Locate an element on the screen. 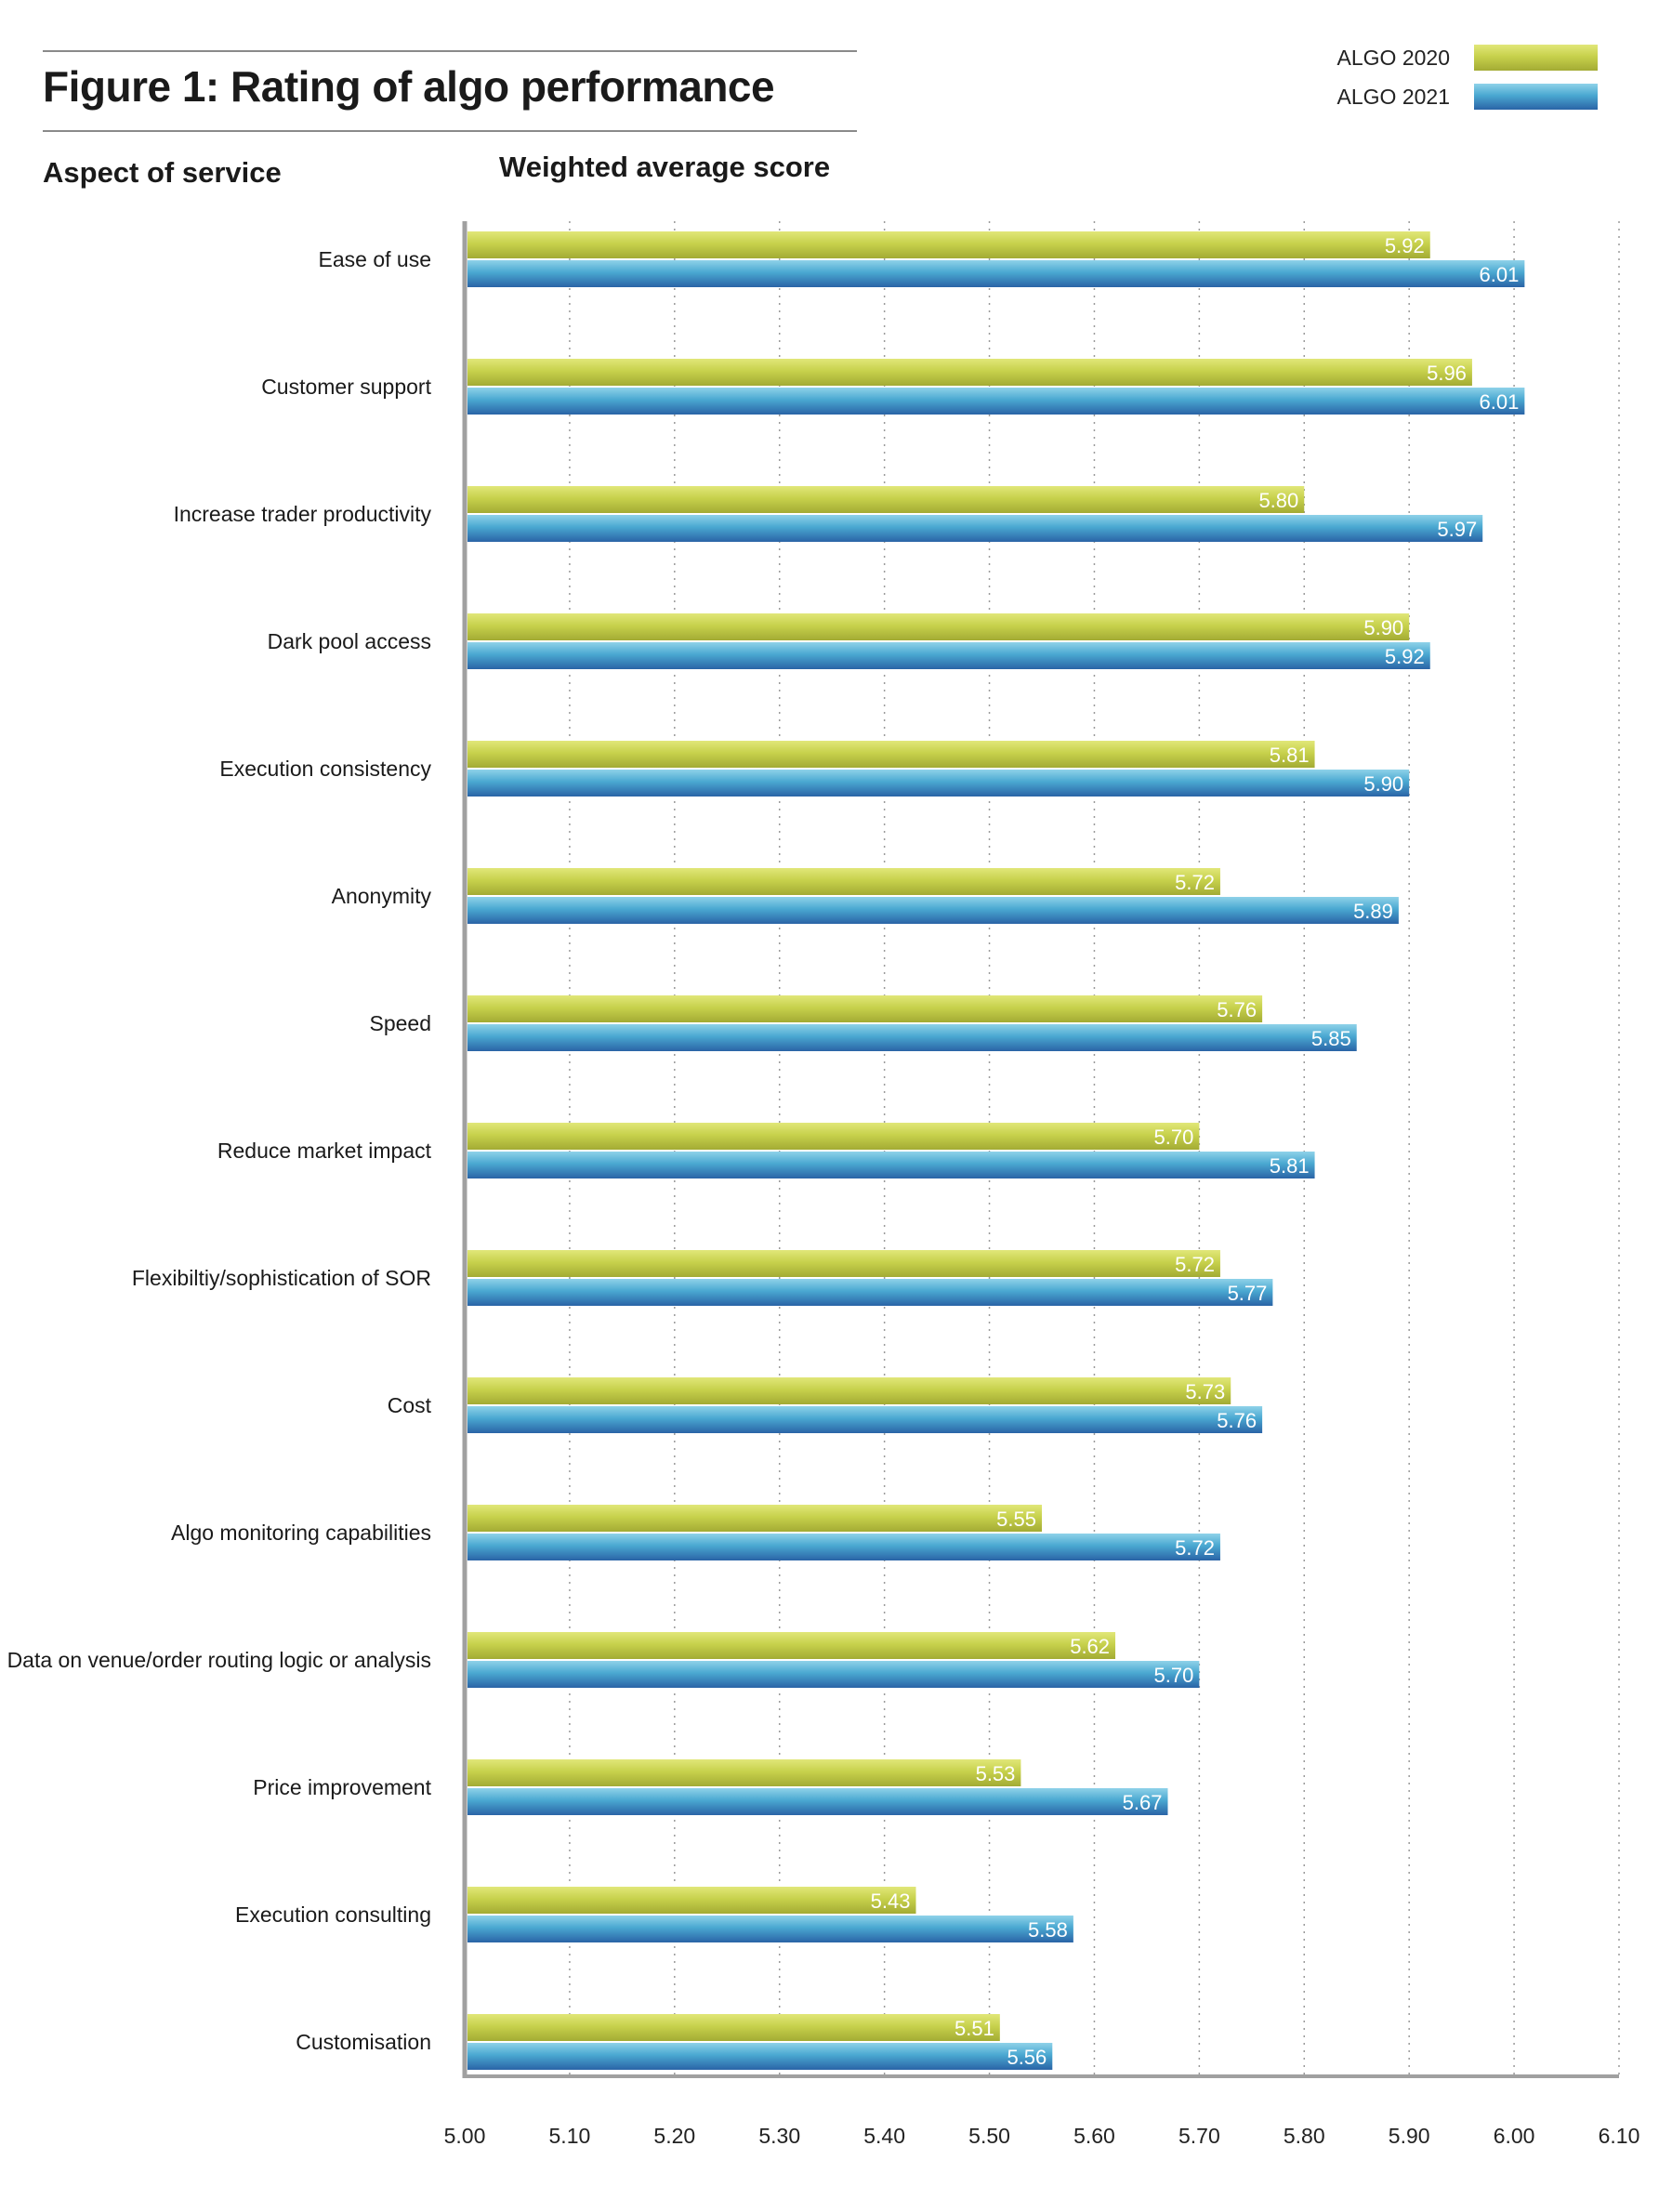 This screenshot has width=1672, height=2212. category-label: Ease of use is located at coordinates (375, 259).